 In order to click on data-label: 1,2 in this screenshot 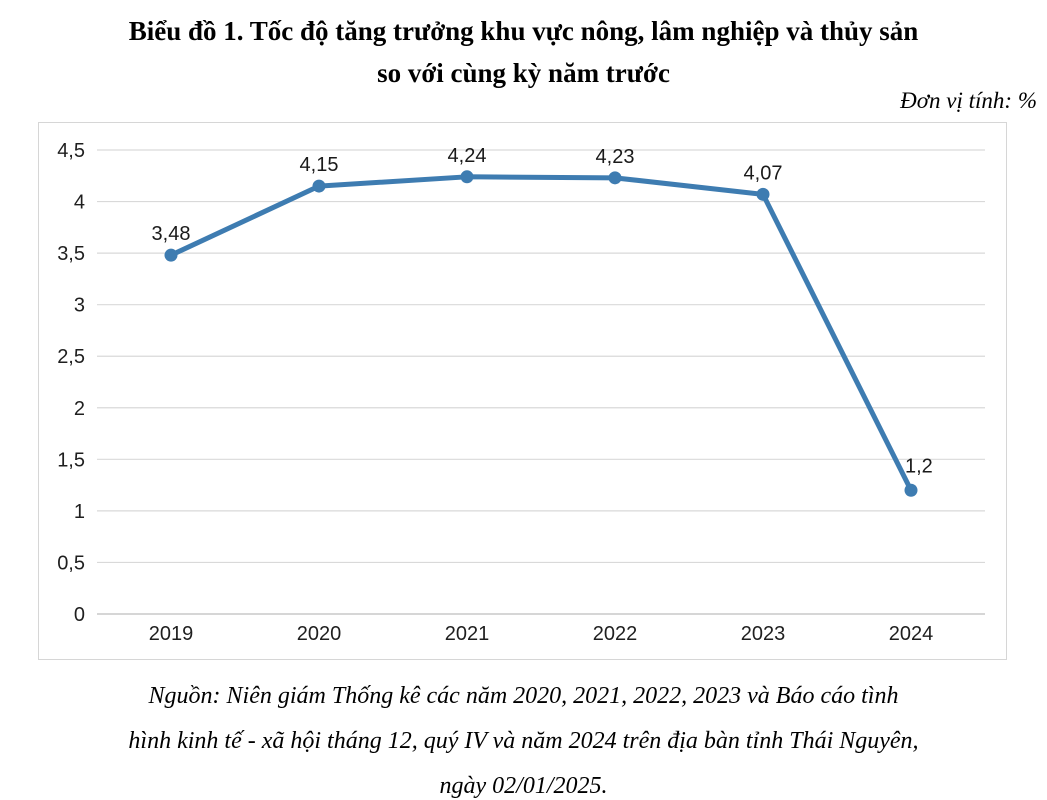, I will do `click(919, 466)`.